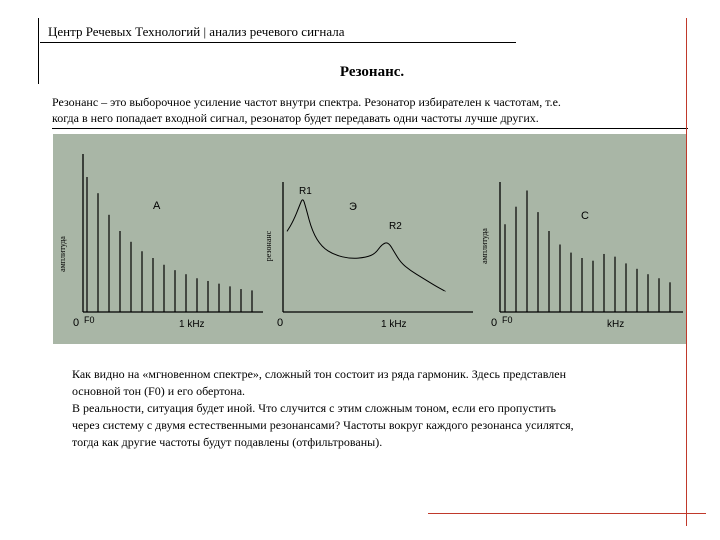  What do you see at coordinates (169, 244) in the screenshot?
I see `panel-a-harmonics` at bounding box center [169, 244].